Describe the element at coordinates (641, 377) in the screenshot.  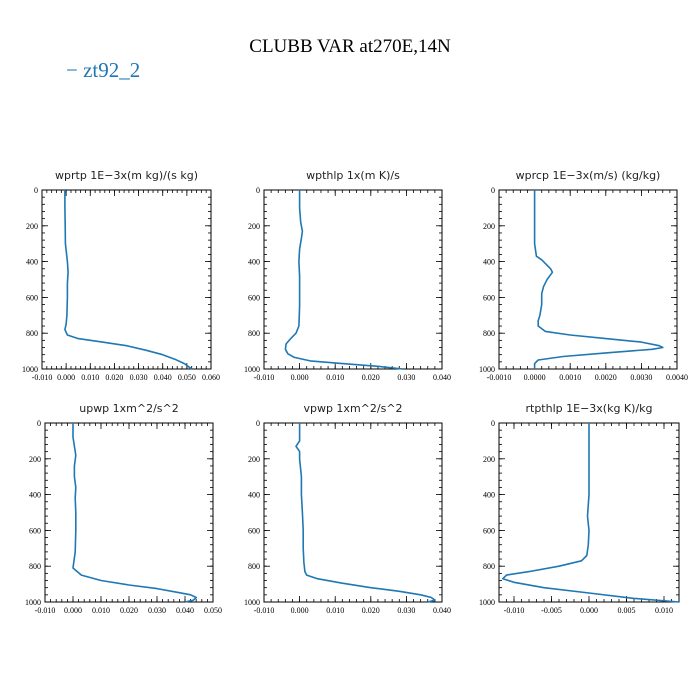
I see `x-tick-label: 0.0030` at that location.